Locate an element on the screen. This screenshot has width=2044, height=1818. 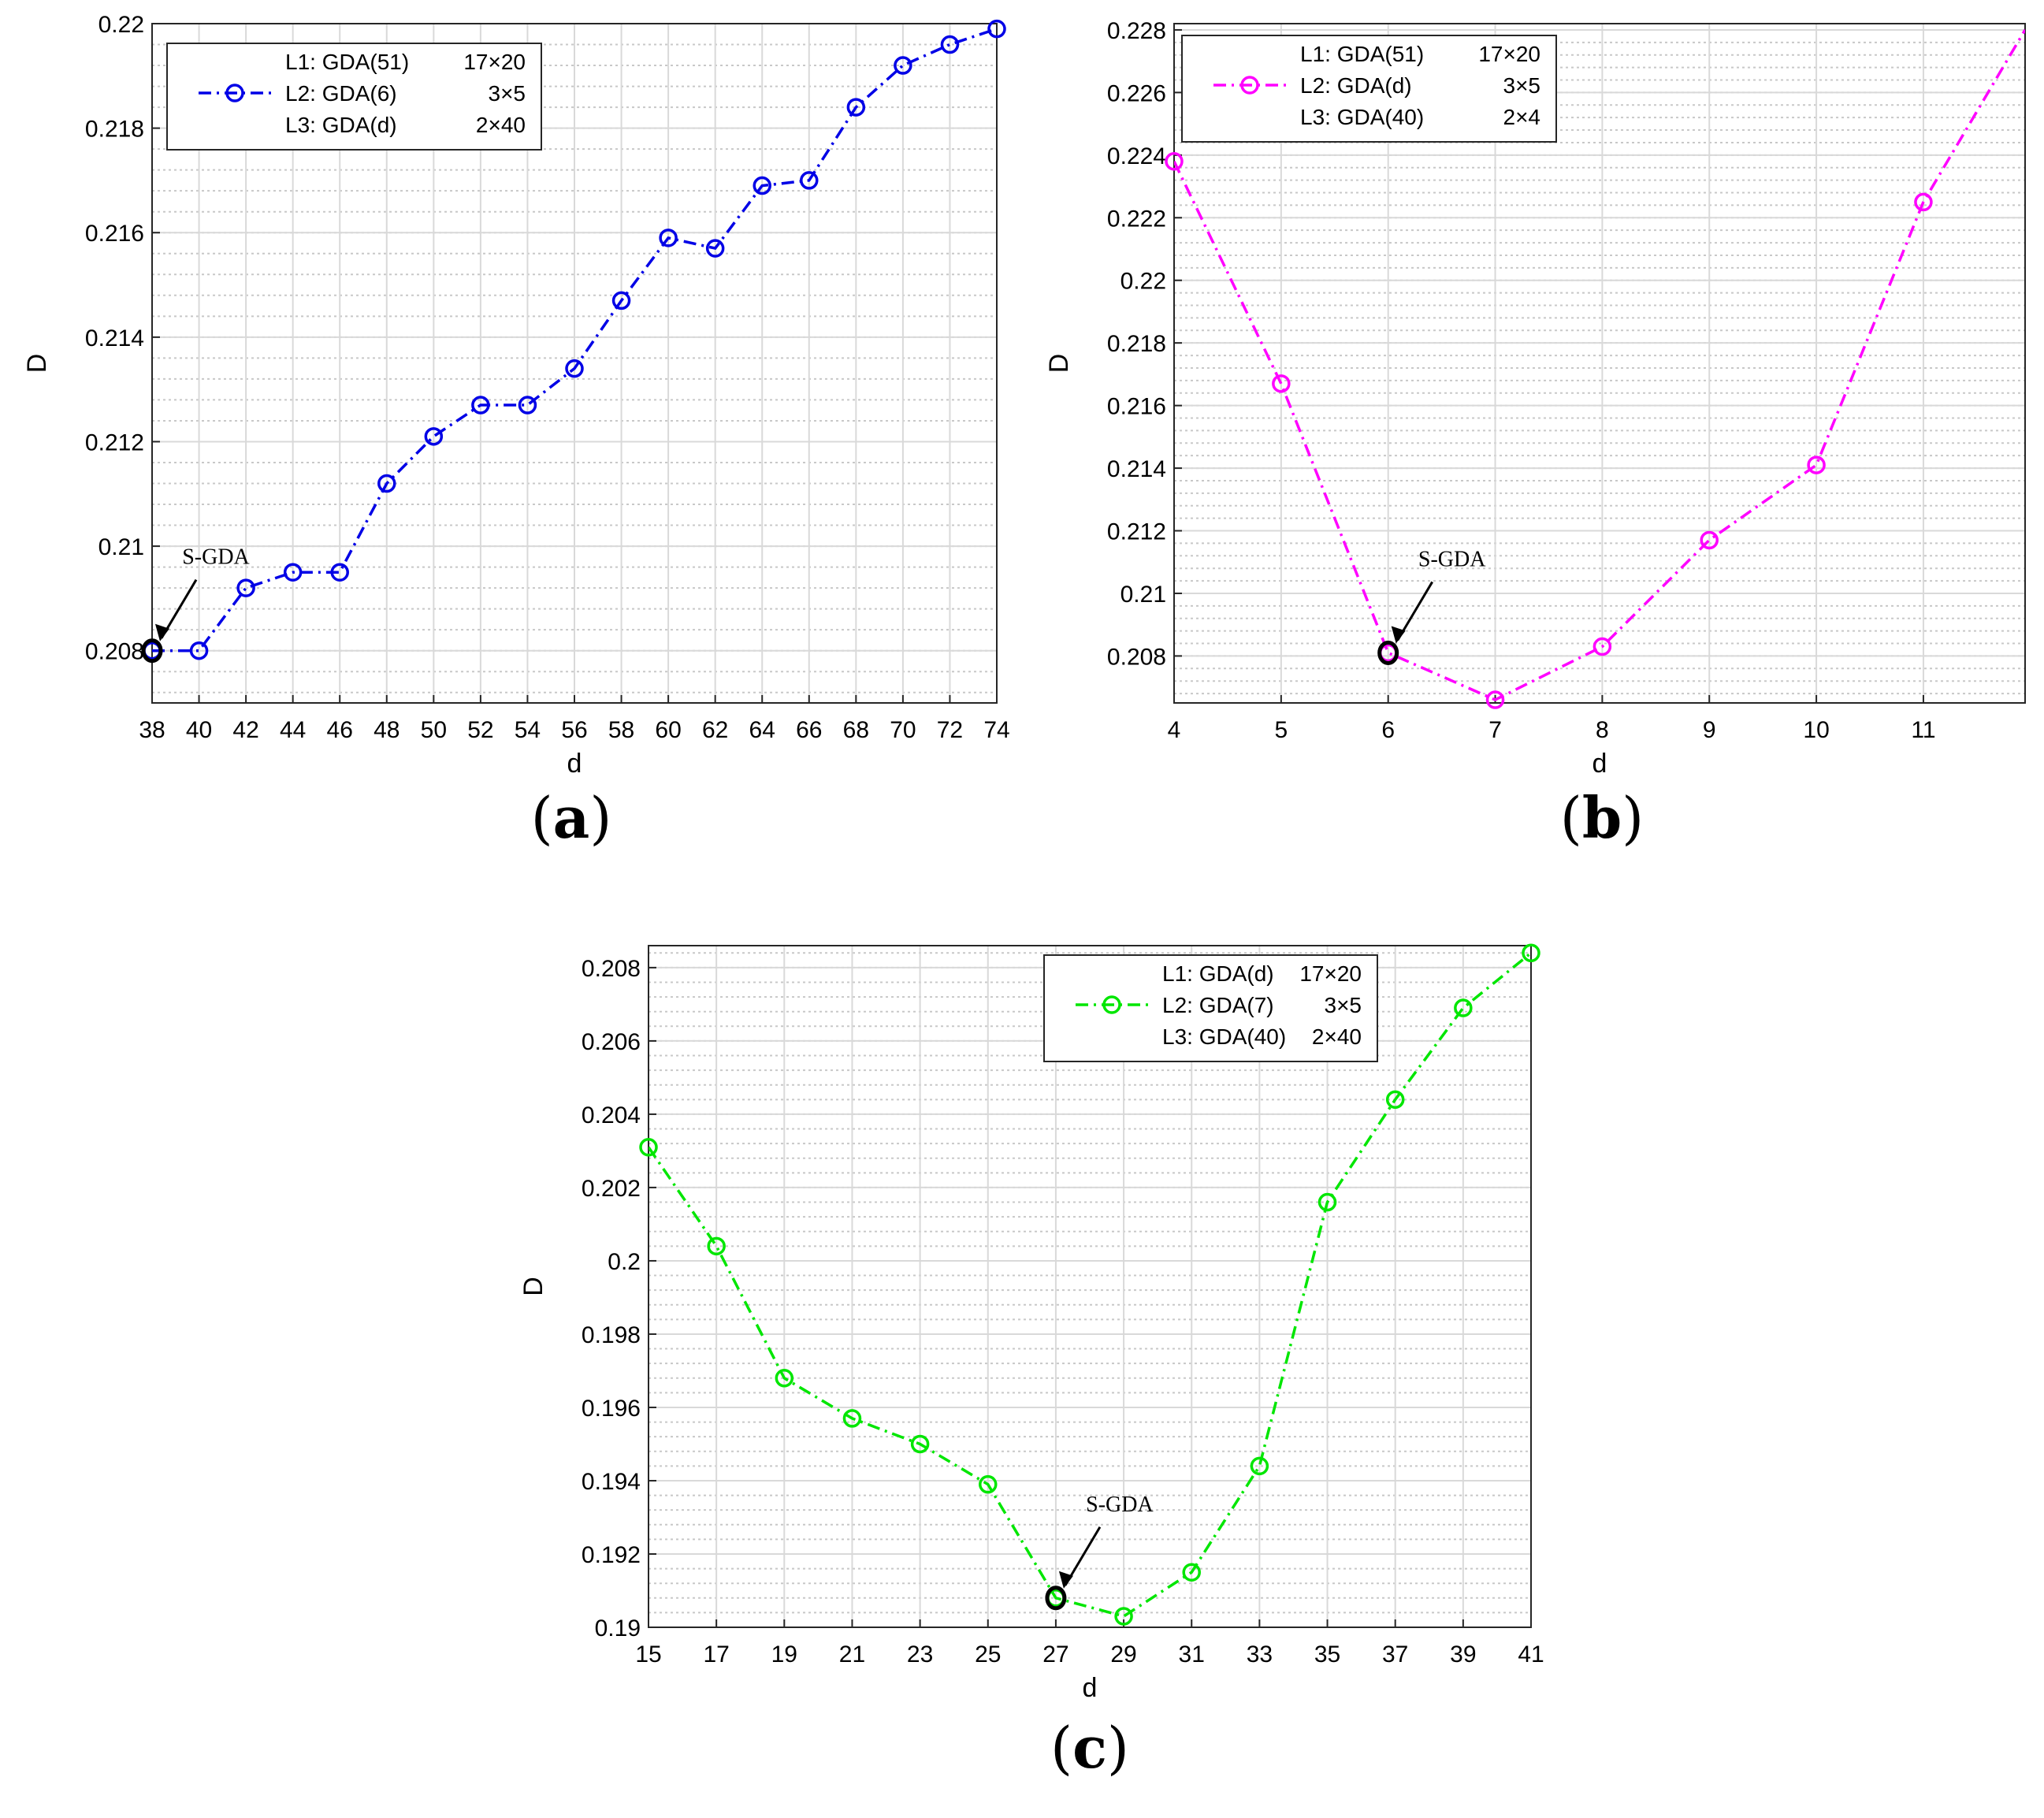
x-tick-label: 37 is located at coordinates (1395, 1654).